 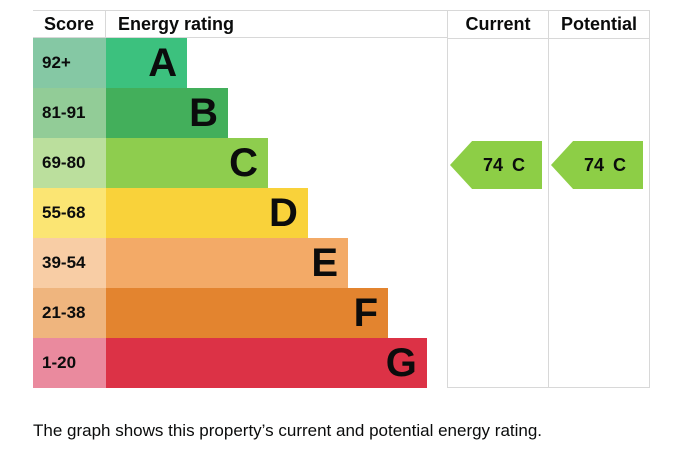 I want to click on current-rating-arrow: 74 C, so click(x=496, y=165).